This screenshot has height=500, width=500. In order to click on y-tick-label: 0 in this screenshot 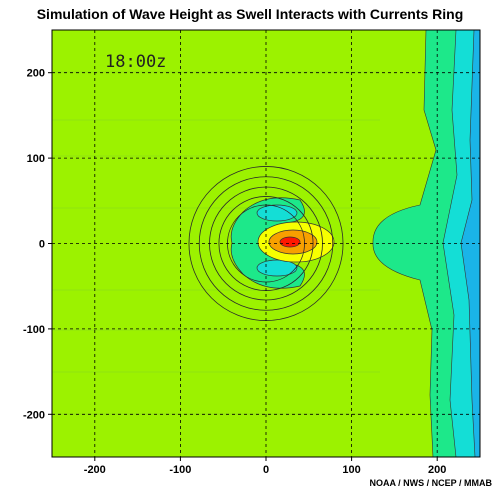, I will do `click(42, 245)`.